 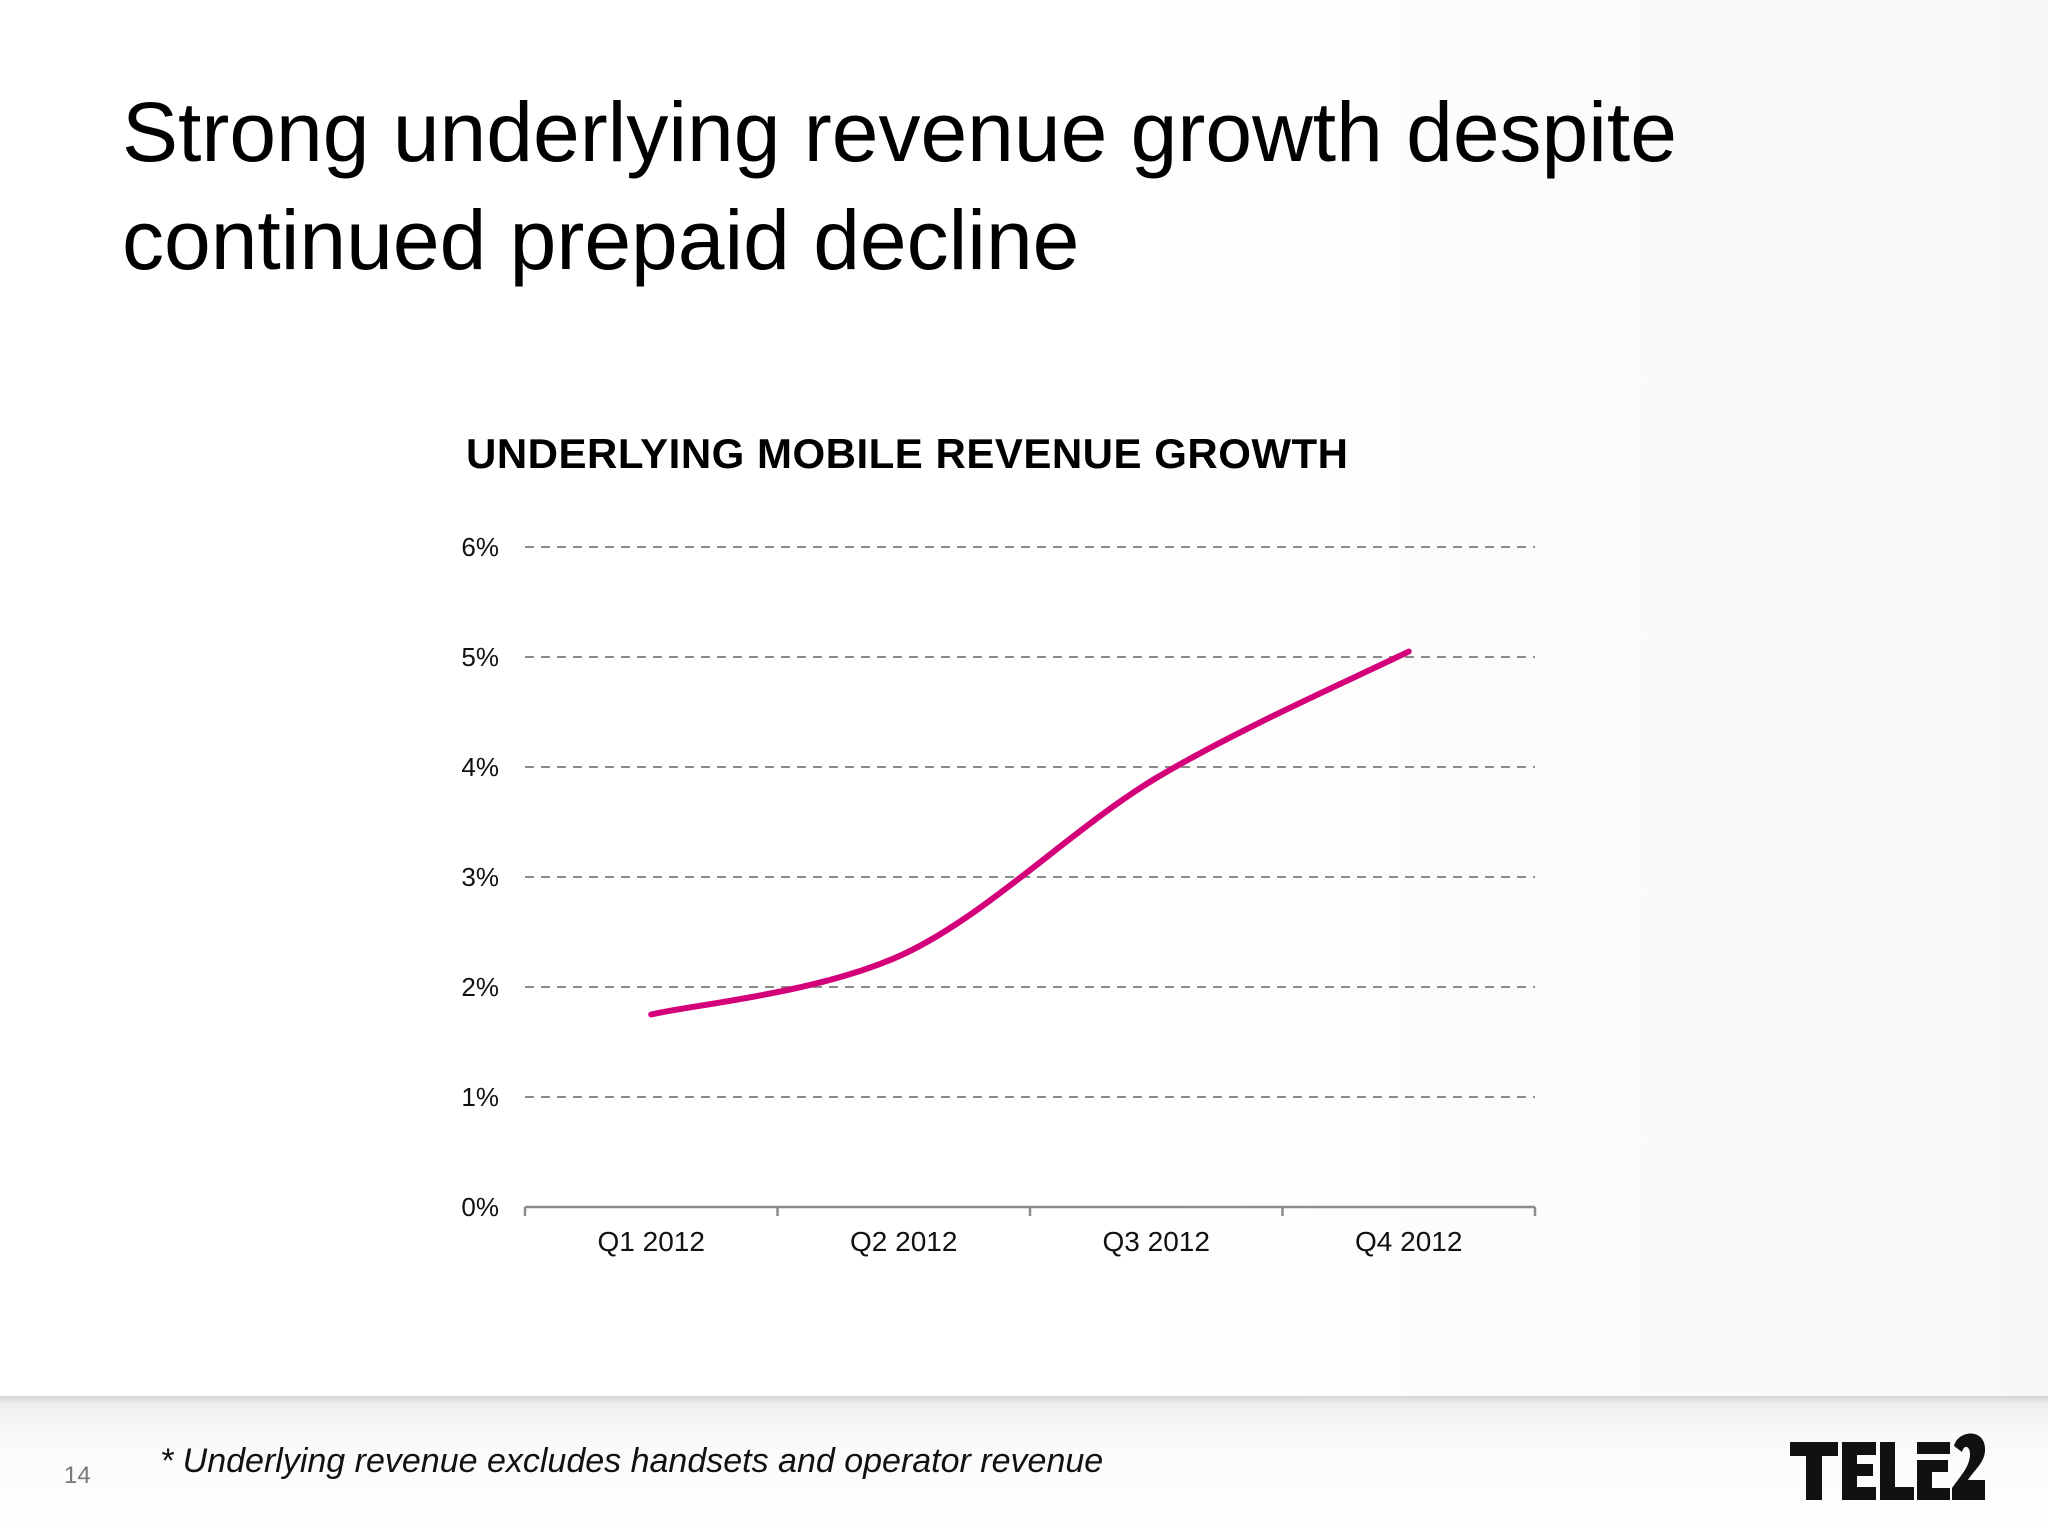 What do you see at coordinates (903, 1241) in the screenshot?
I see `x-tick-label: Q2 2012` at bounding box center [903, 1241].